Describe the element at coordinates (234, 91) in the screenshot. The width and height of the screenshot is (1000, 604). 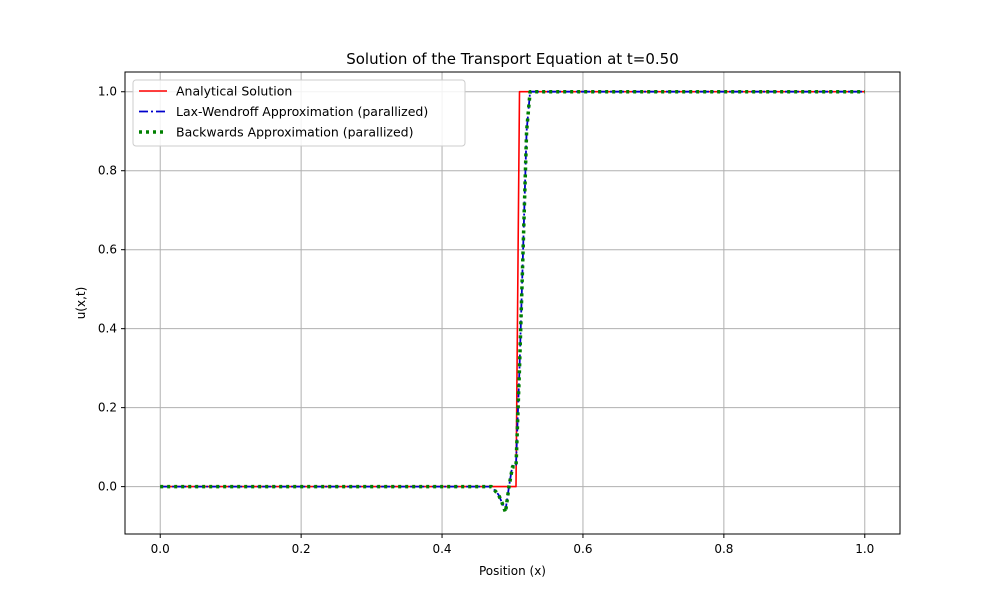
I see `legend-label-0: Analytical Solution` at that location.